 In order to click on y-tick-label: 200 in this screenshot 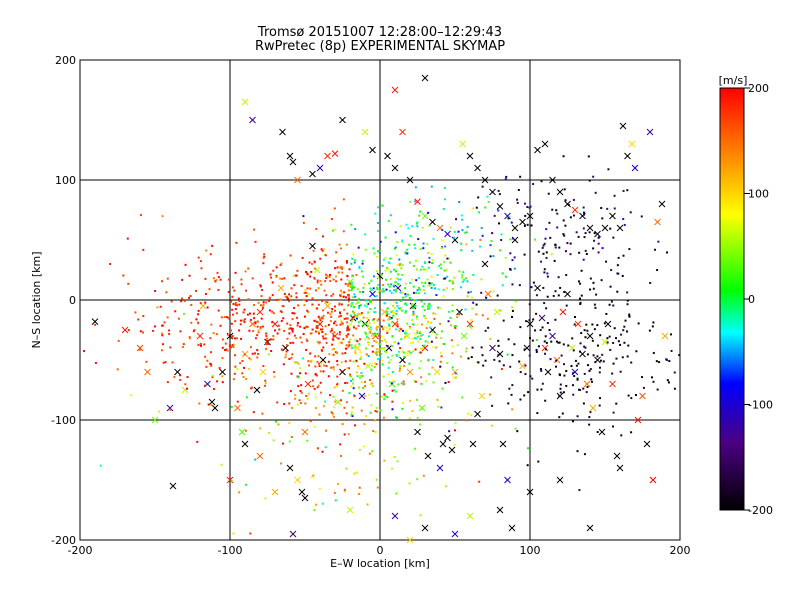, I will do `click(65, 60)`.